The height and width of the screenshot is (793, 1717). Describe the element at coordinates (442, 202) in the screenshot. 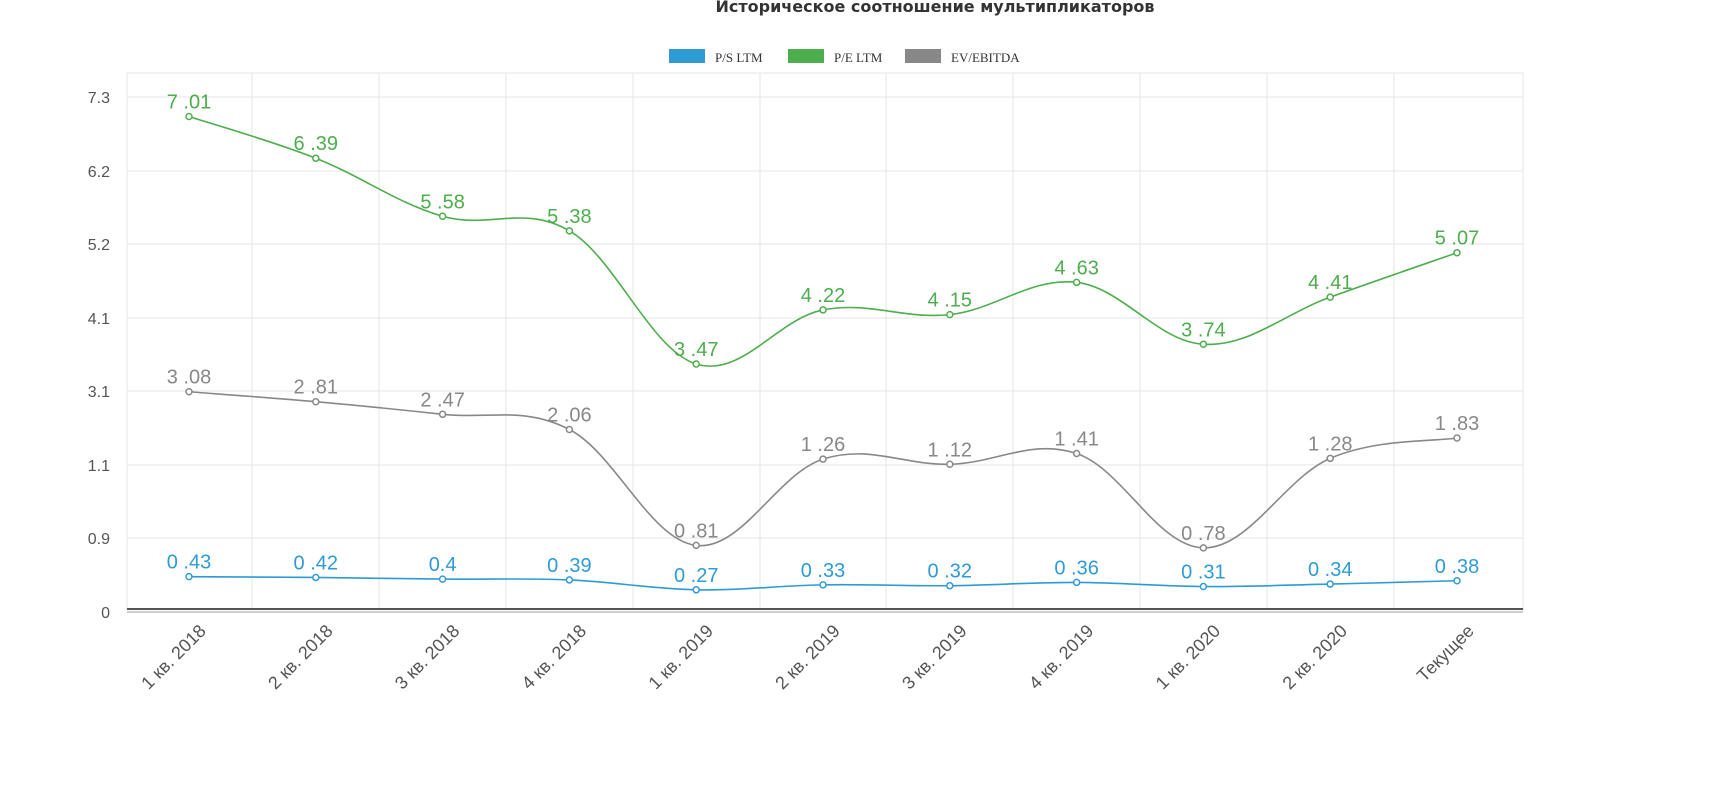

I see `data-label: 5 .58` at that location.